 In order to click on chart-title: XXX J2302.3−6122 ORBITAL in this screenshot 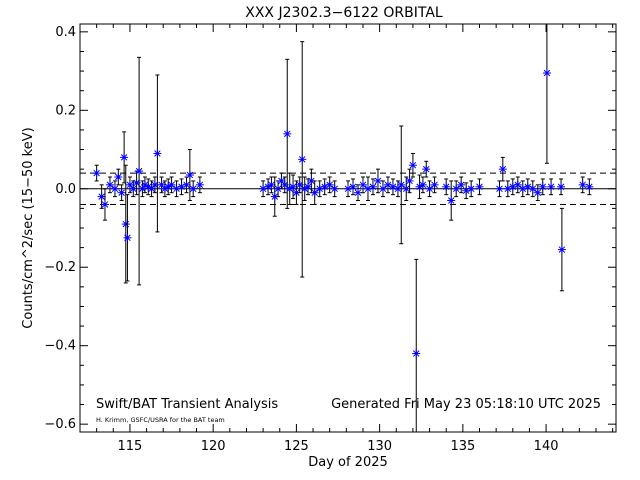, I will do `click(344, 13)`.